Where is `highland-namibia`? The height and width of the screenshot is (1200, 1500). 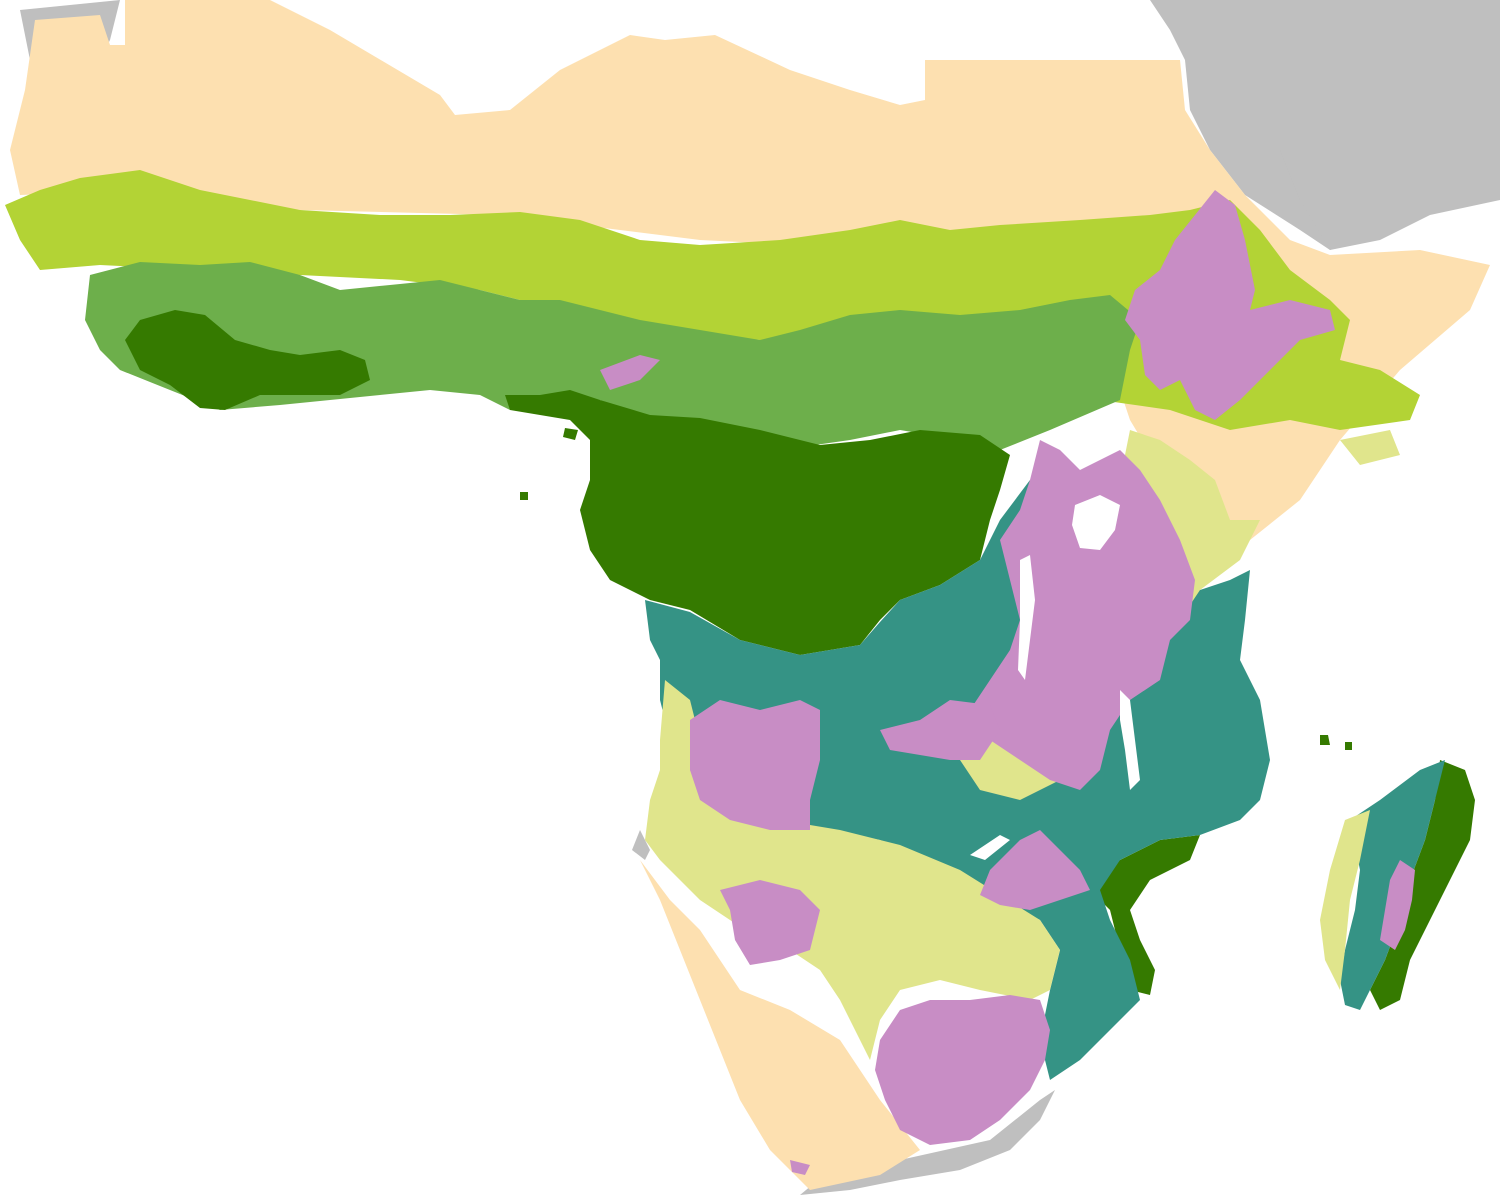
highland-namibia is located at coordinates (770, 922).